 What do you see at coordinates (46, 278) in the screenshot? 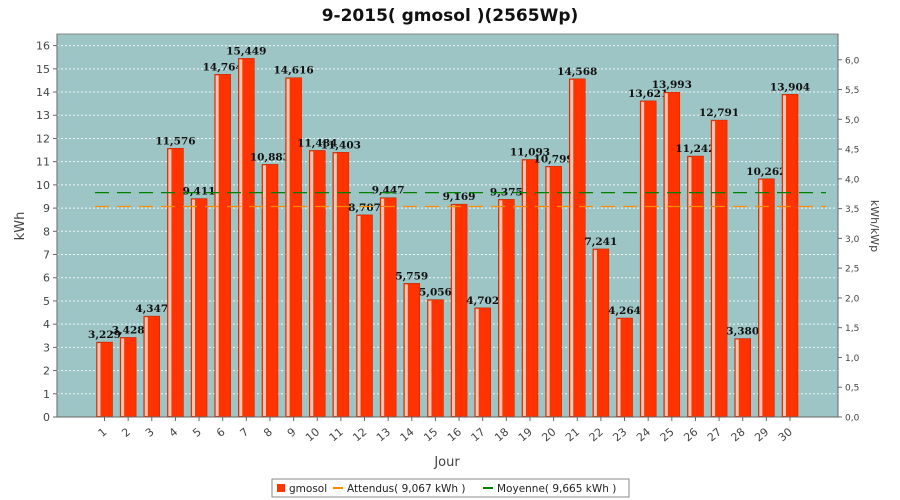
I see `y-tick-label: 6` at bounding box center [46, 278].